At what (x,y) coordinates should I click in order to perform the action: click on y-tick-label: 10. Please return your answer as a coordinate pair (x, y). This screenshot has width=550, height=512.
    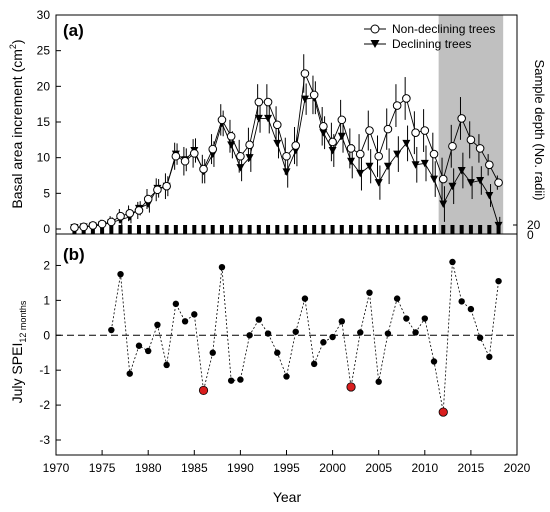
    Looking at the image, I should click on (44, 158).